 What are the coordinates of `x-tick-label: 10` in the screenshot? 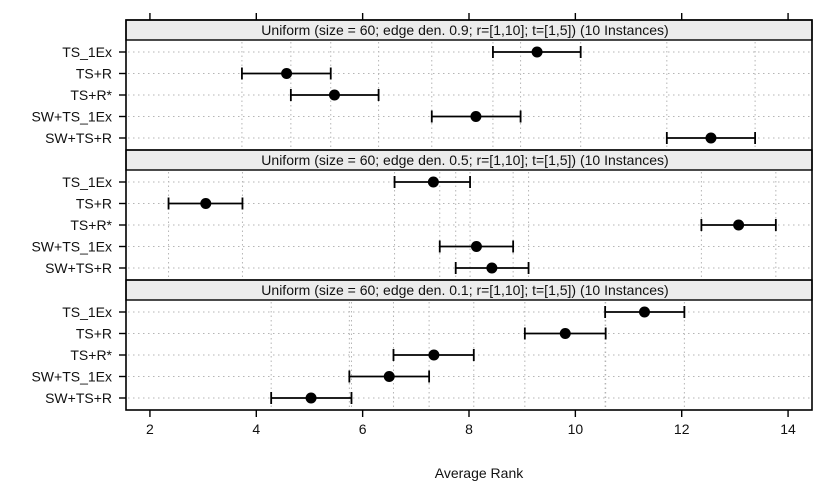 It's located at (576, 429).